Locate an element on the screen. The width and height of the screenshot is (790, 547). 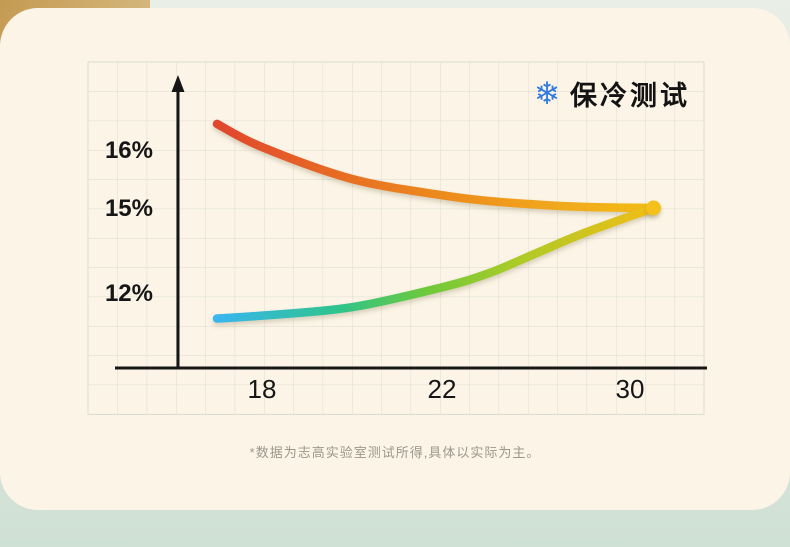
y-tick-labels: 16% 15% 12% is located at coordinates (129, 222).